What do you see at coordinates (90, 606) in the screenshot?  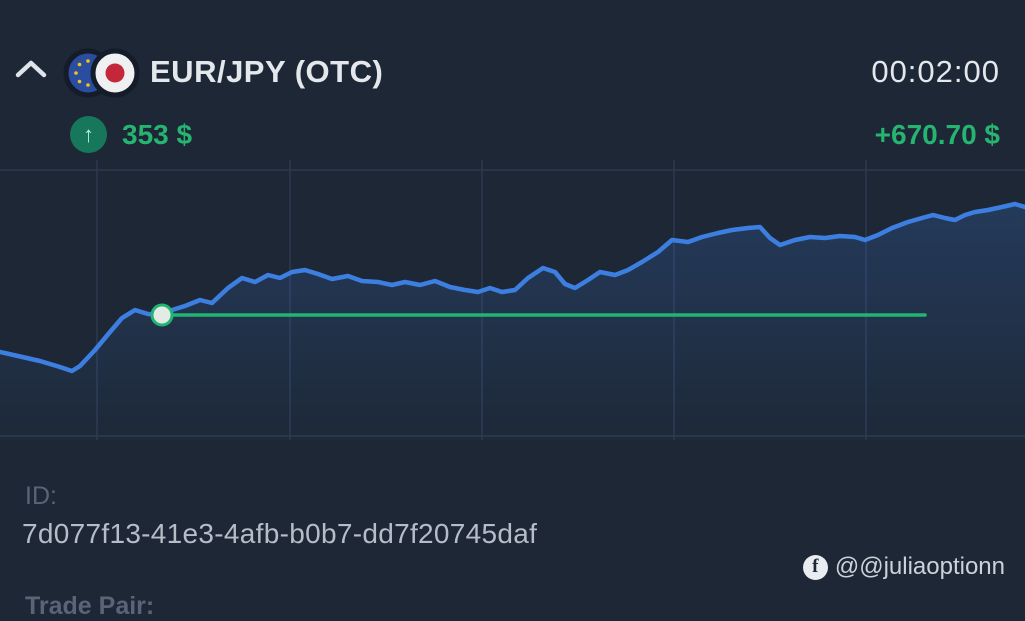 I see `trade-pair-label: Trade Pair:` at bounding box center [90, 606].